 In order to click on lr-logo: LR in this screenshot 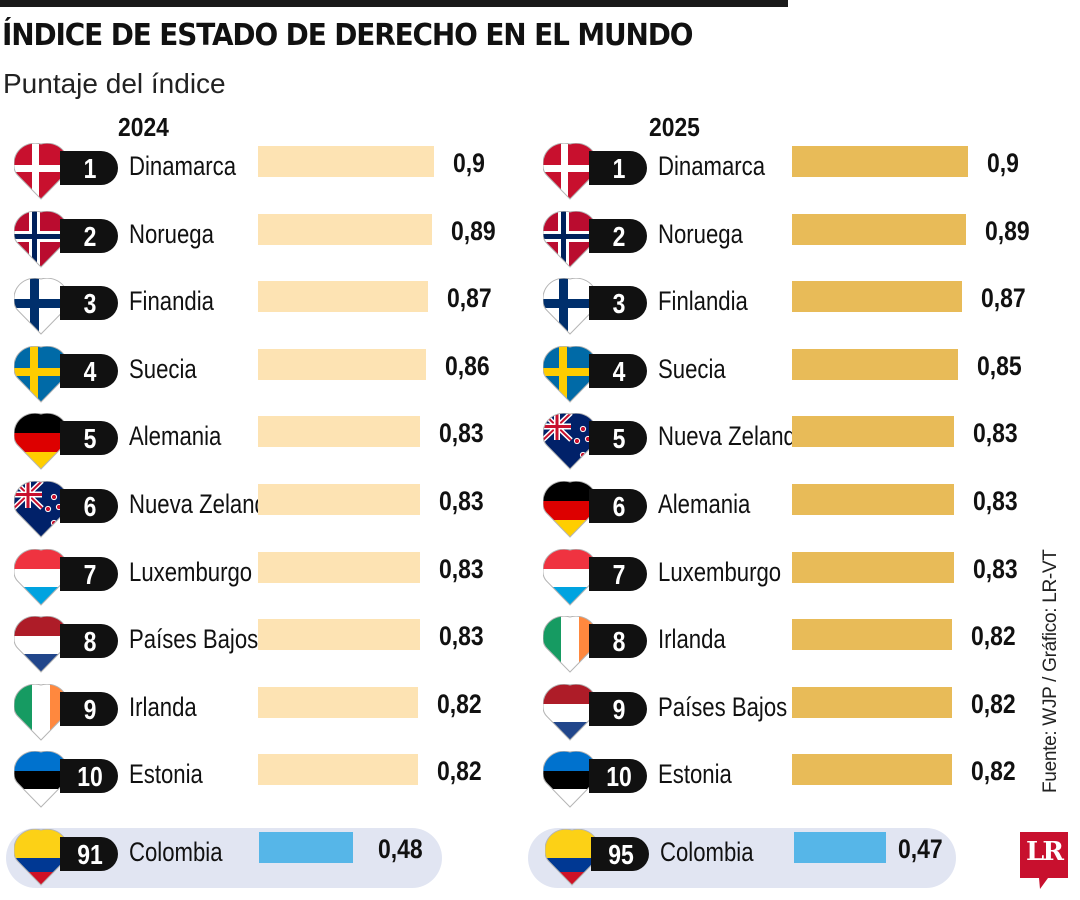, I will do `click(1044, 861)`.